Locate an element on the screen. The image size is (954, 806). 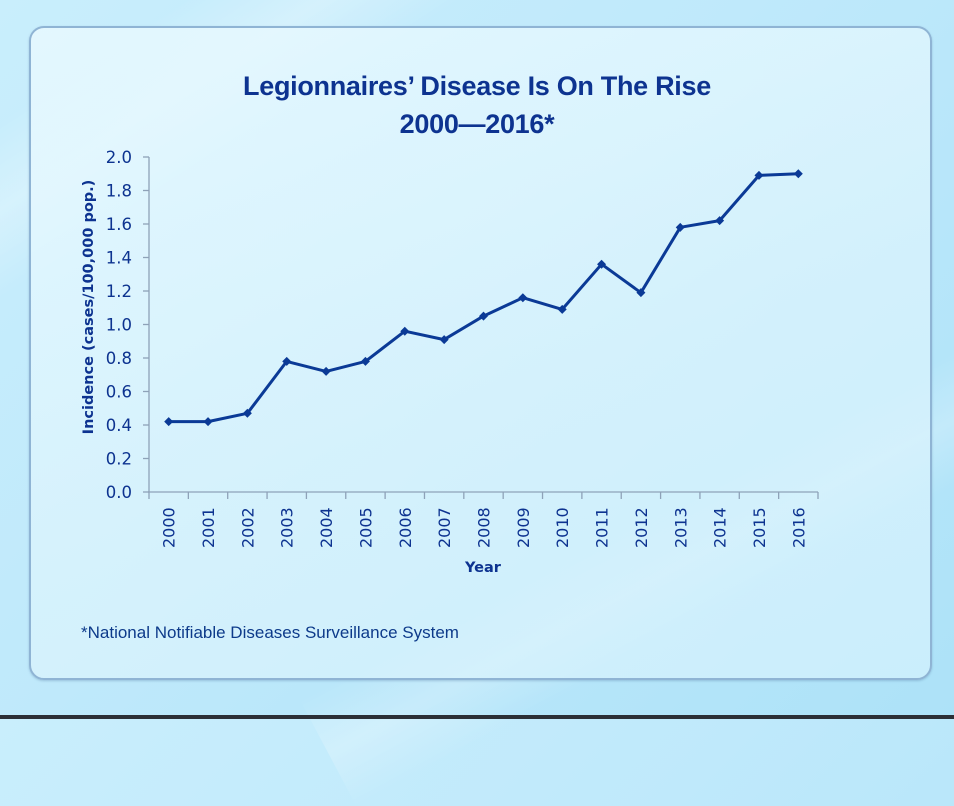
x-tick-label: 2003 is located at coordinates (287, 527).